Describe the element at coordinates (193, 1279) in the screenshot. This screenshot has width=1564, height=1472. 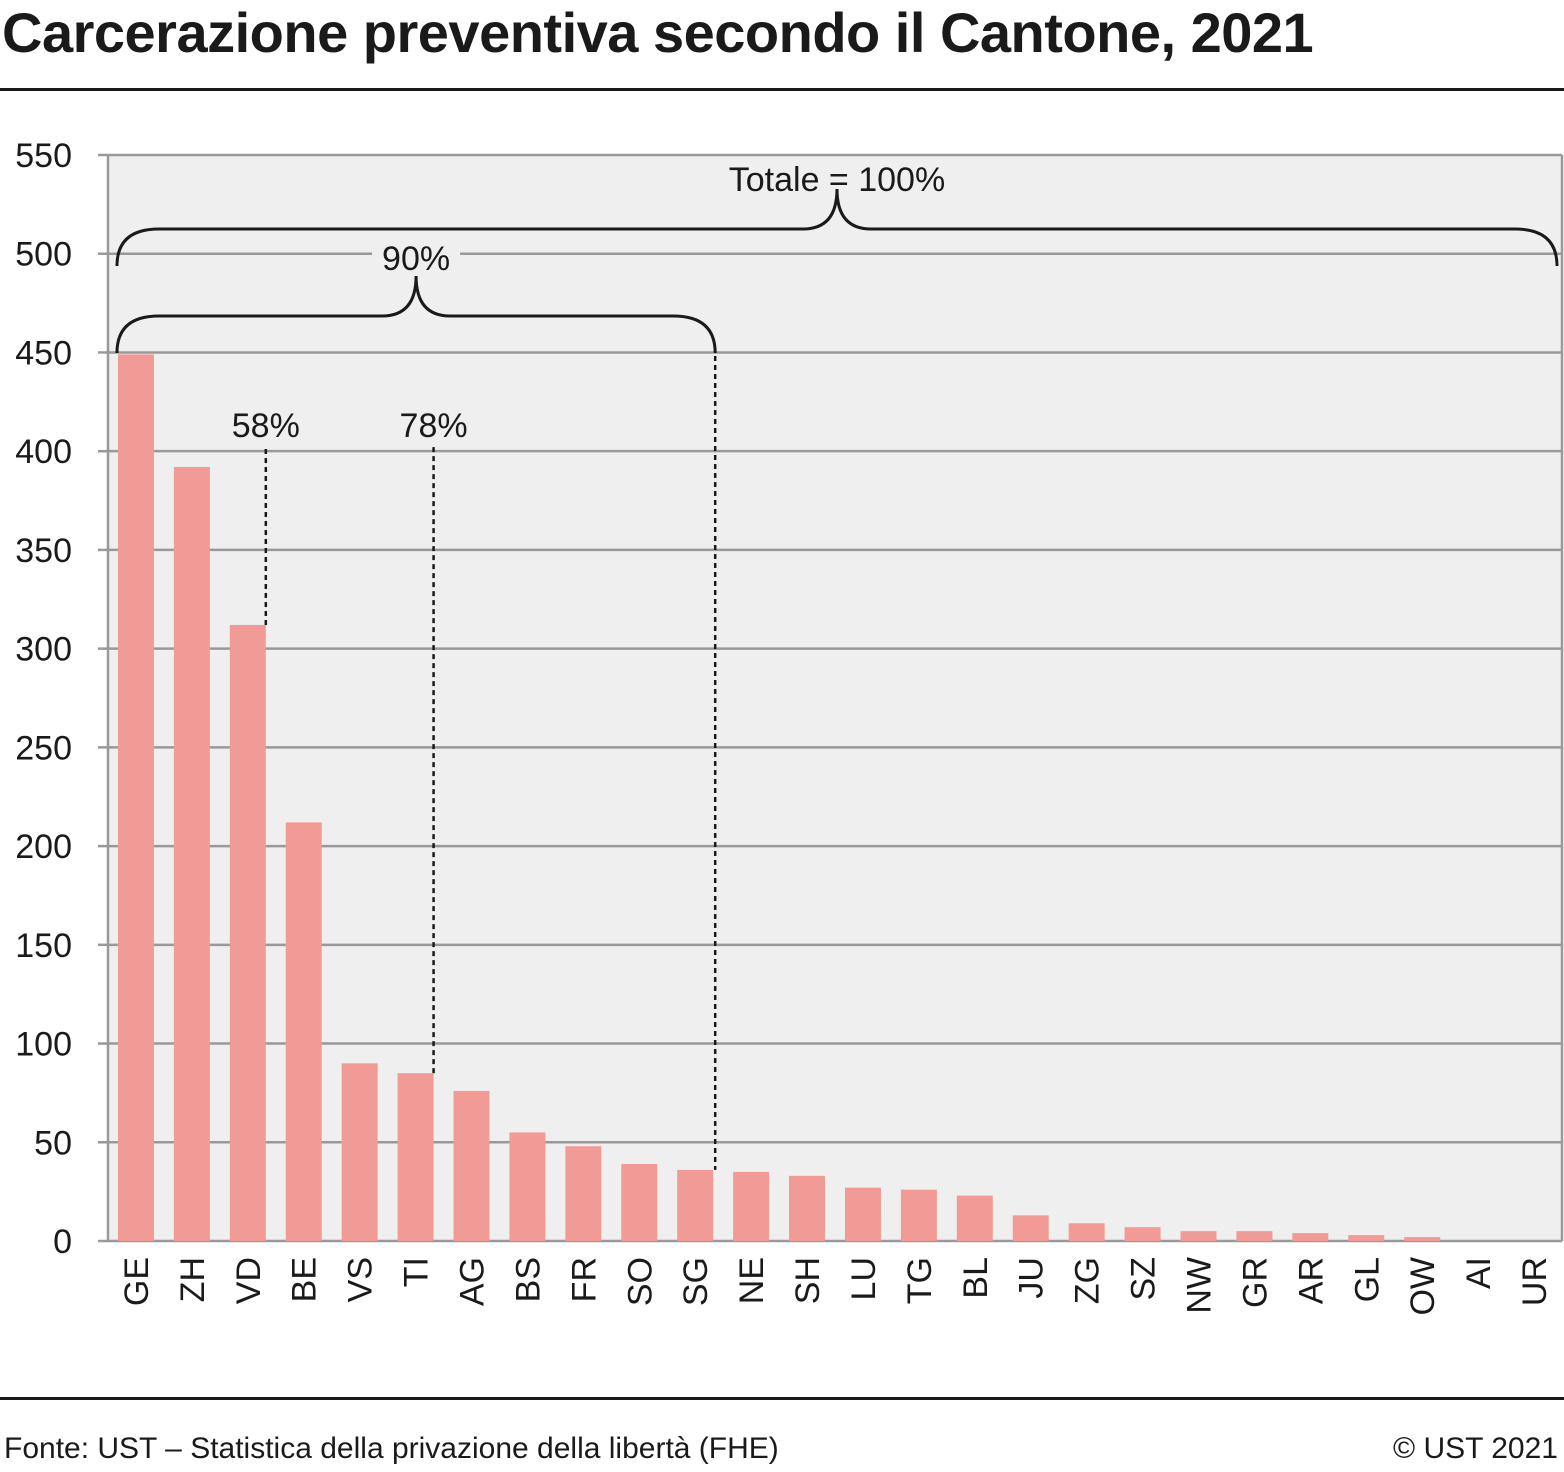
I see `x-tick-label: ZH` at that location.